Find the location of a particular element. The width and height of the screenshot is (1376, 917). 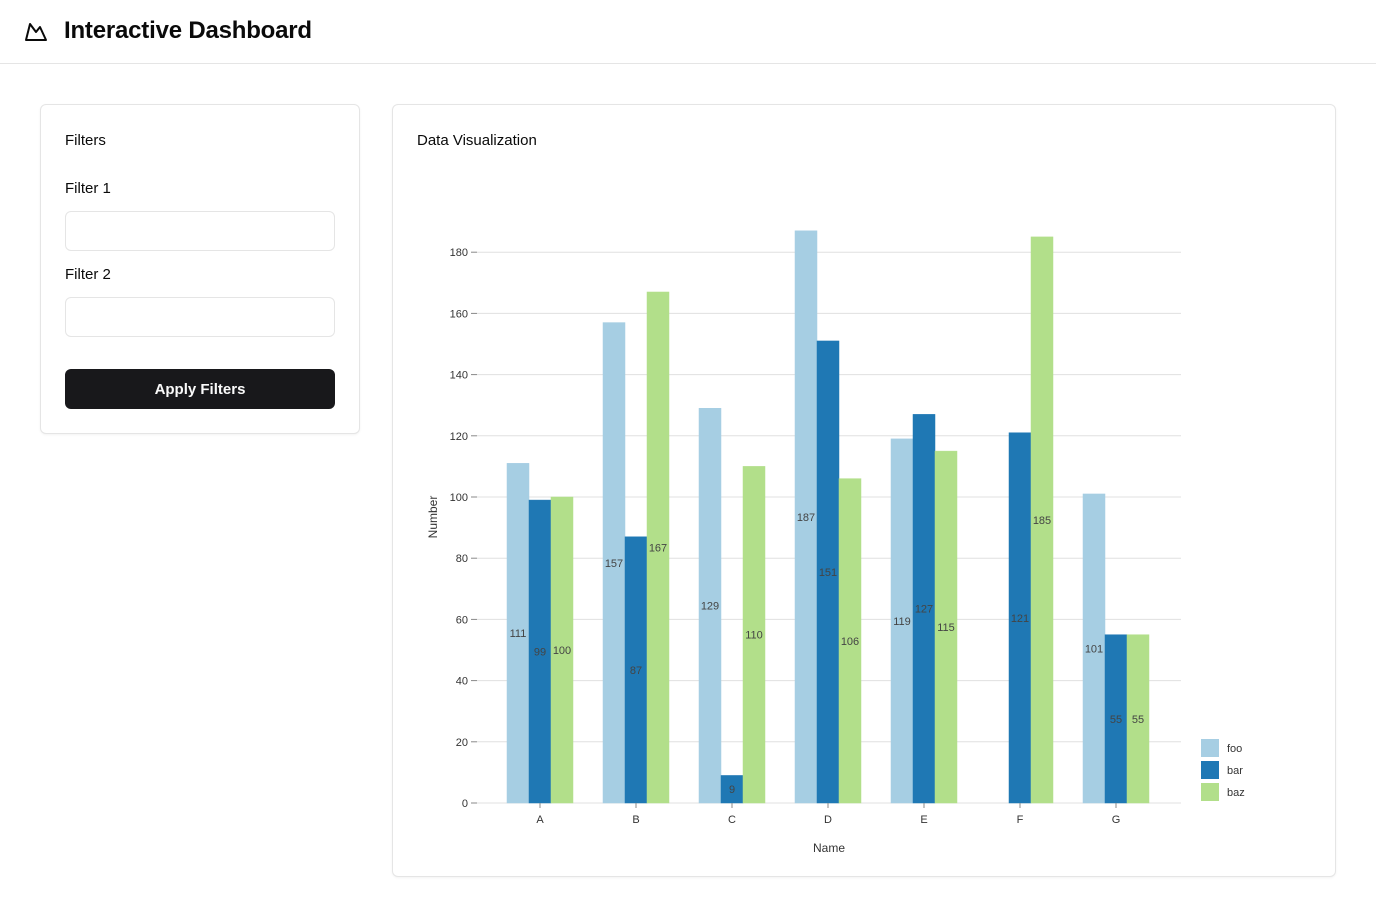

app-title: Interactive Dashboard is located at coordinates (188, 30).